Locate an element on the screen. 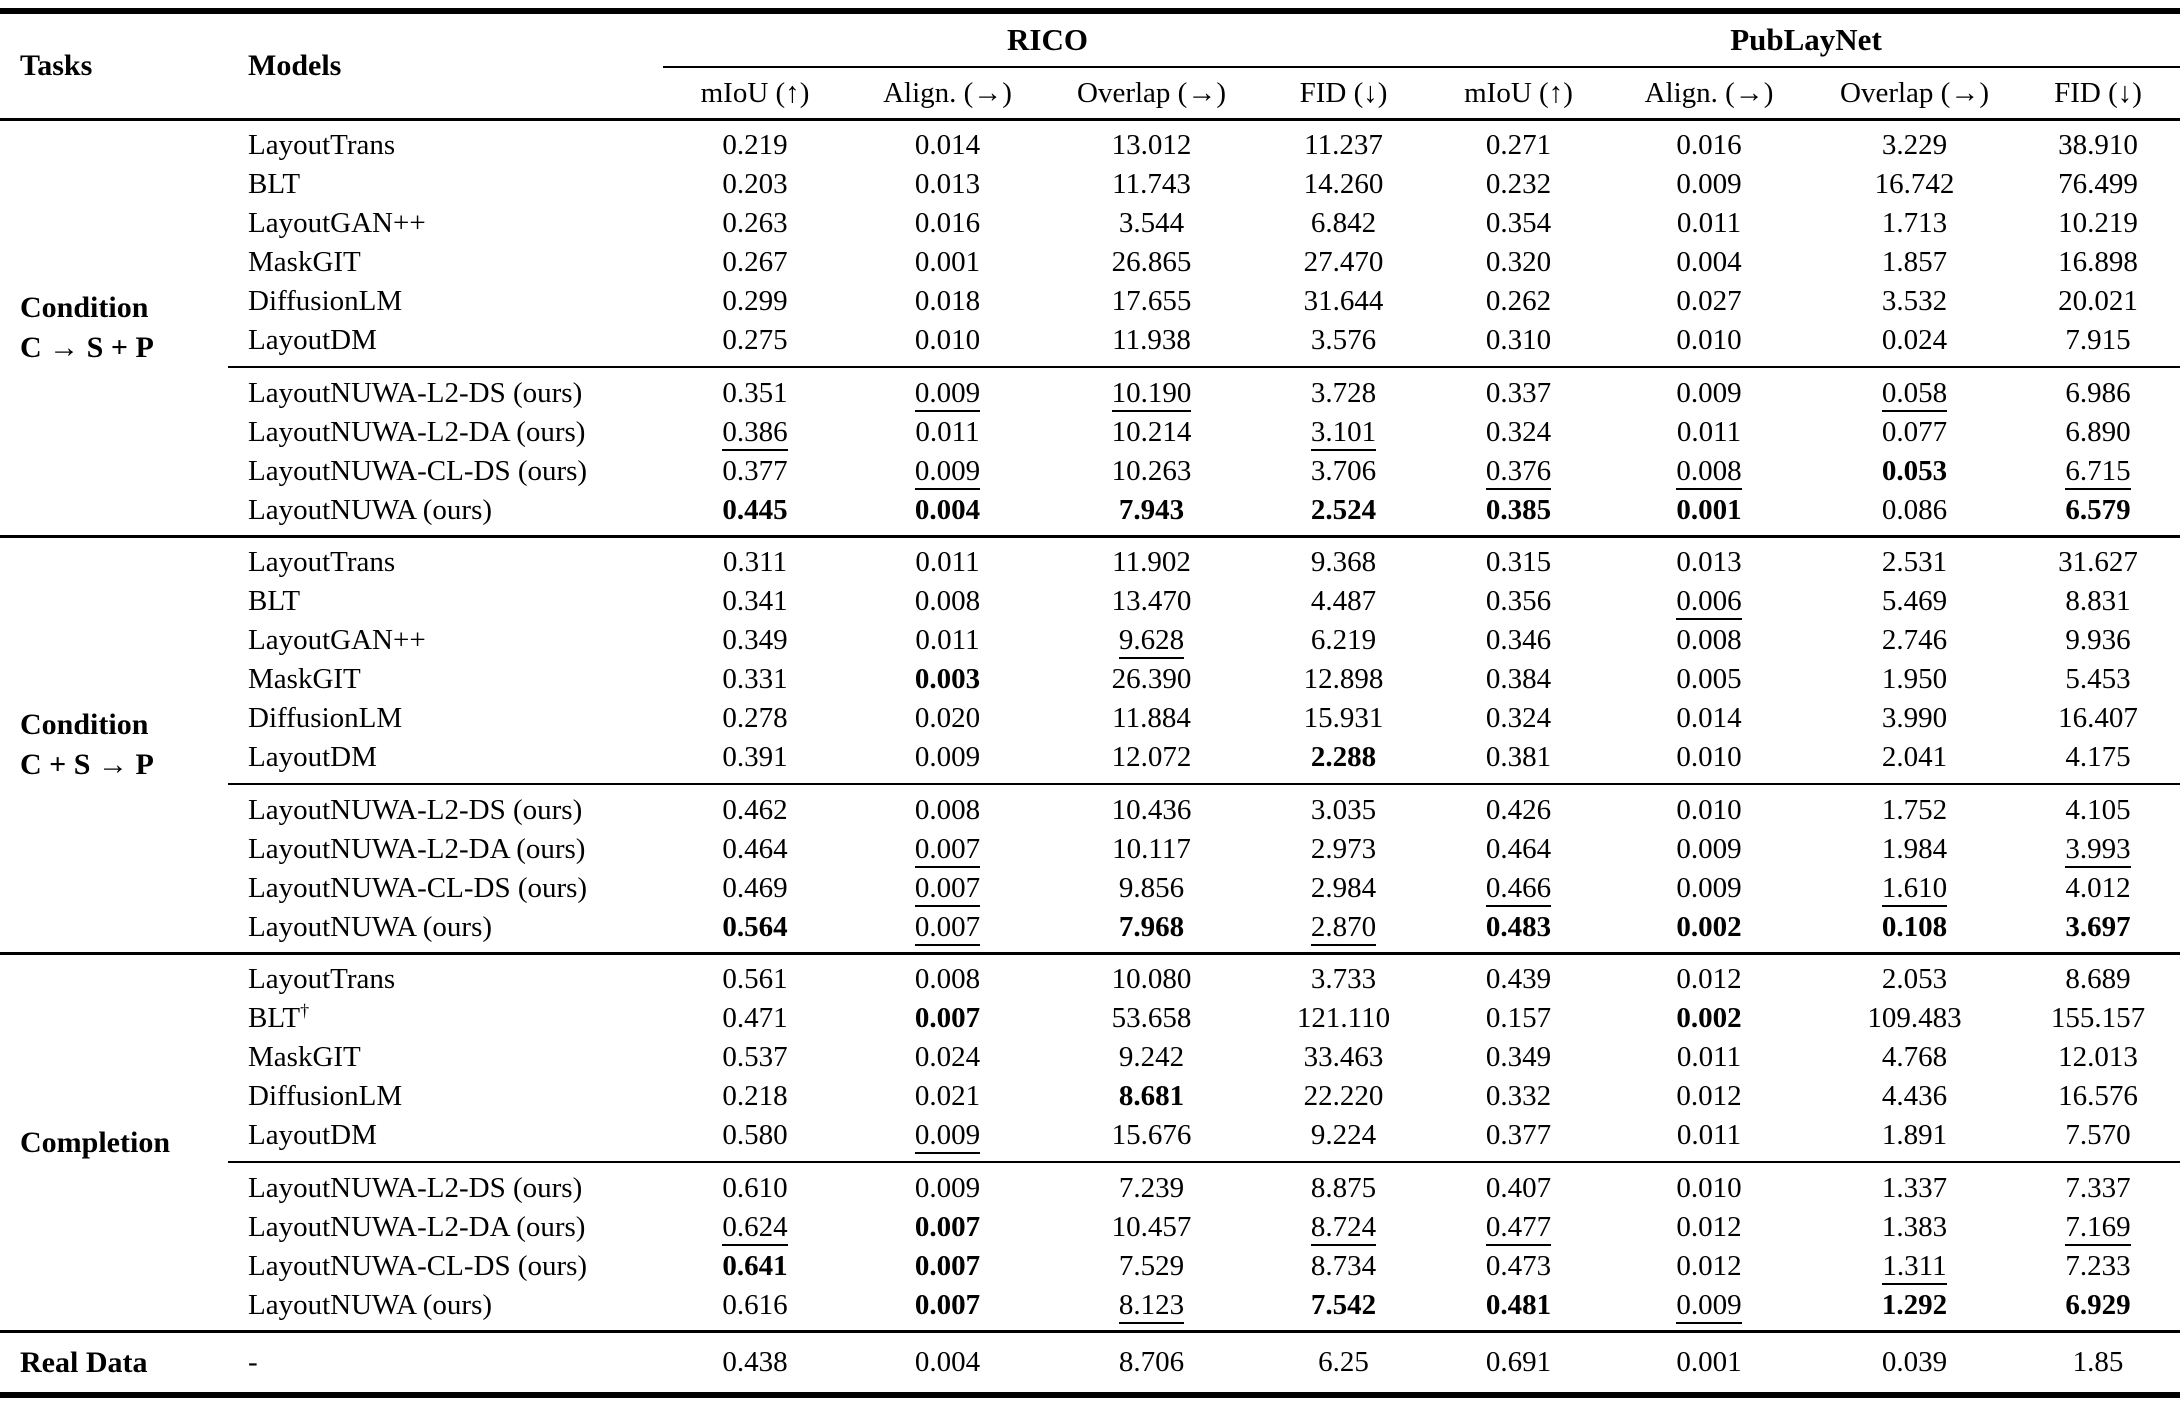  metric-header-rico-fid: FID (↓) is located at coordinates (1343, 92).